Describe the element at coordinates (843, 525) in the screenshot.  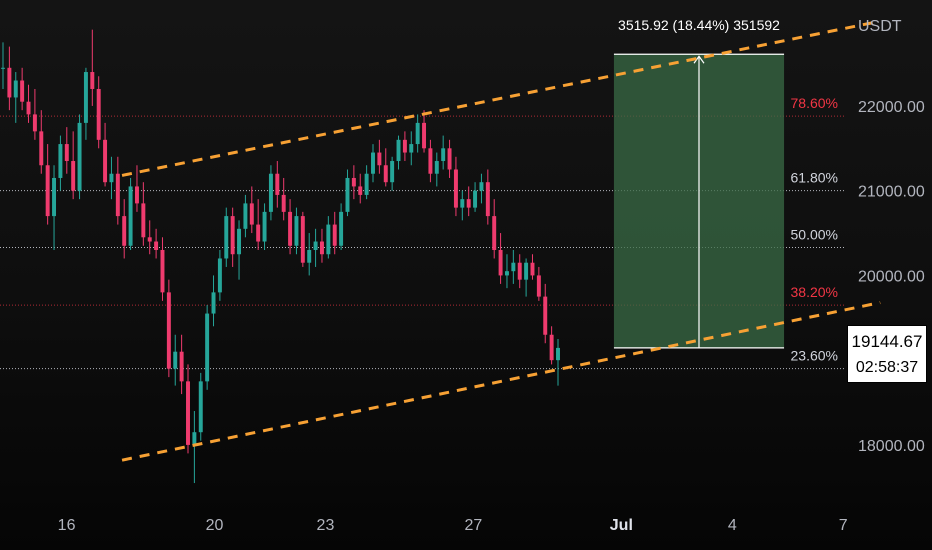
I see `x-tick-label-6: 7` at that location.